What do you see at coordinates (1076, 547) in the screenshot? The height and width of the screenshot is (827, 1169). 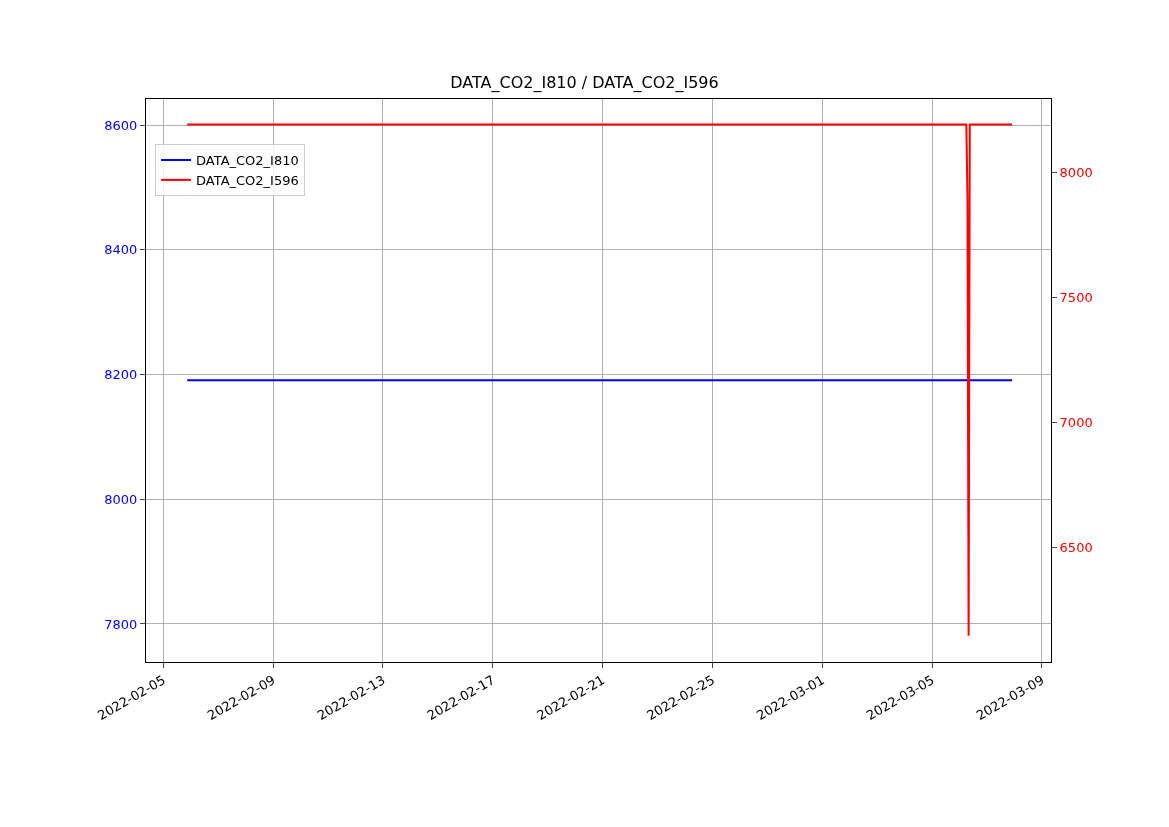 I see `y2-tick-label: 6500` at bounding box center [1076, 547].